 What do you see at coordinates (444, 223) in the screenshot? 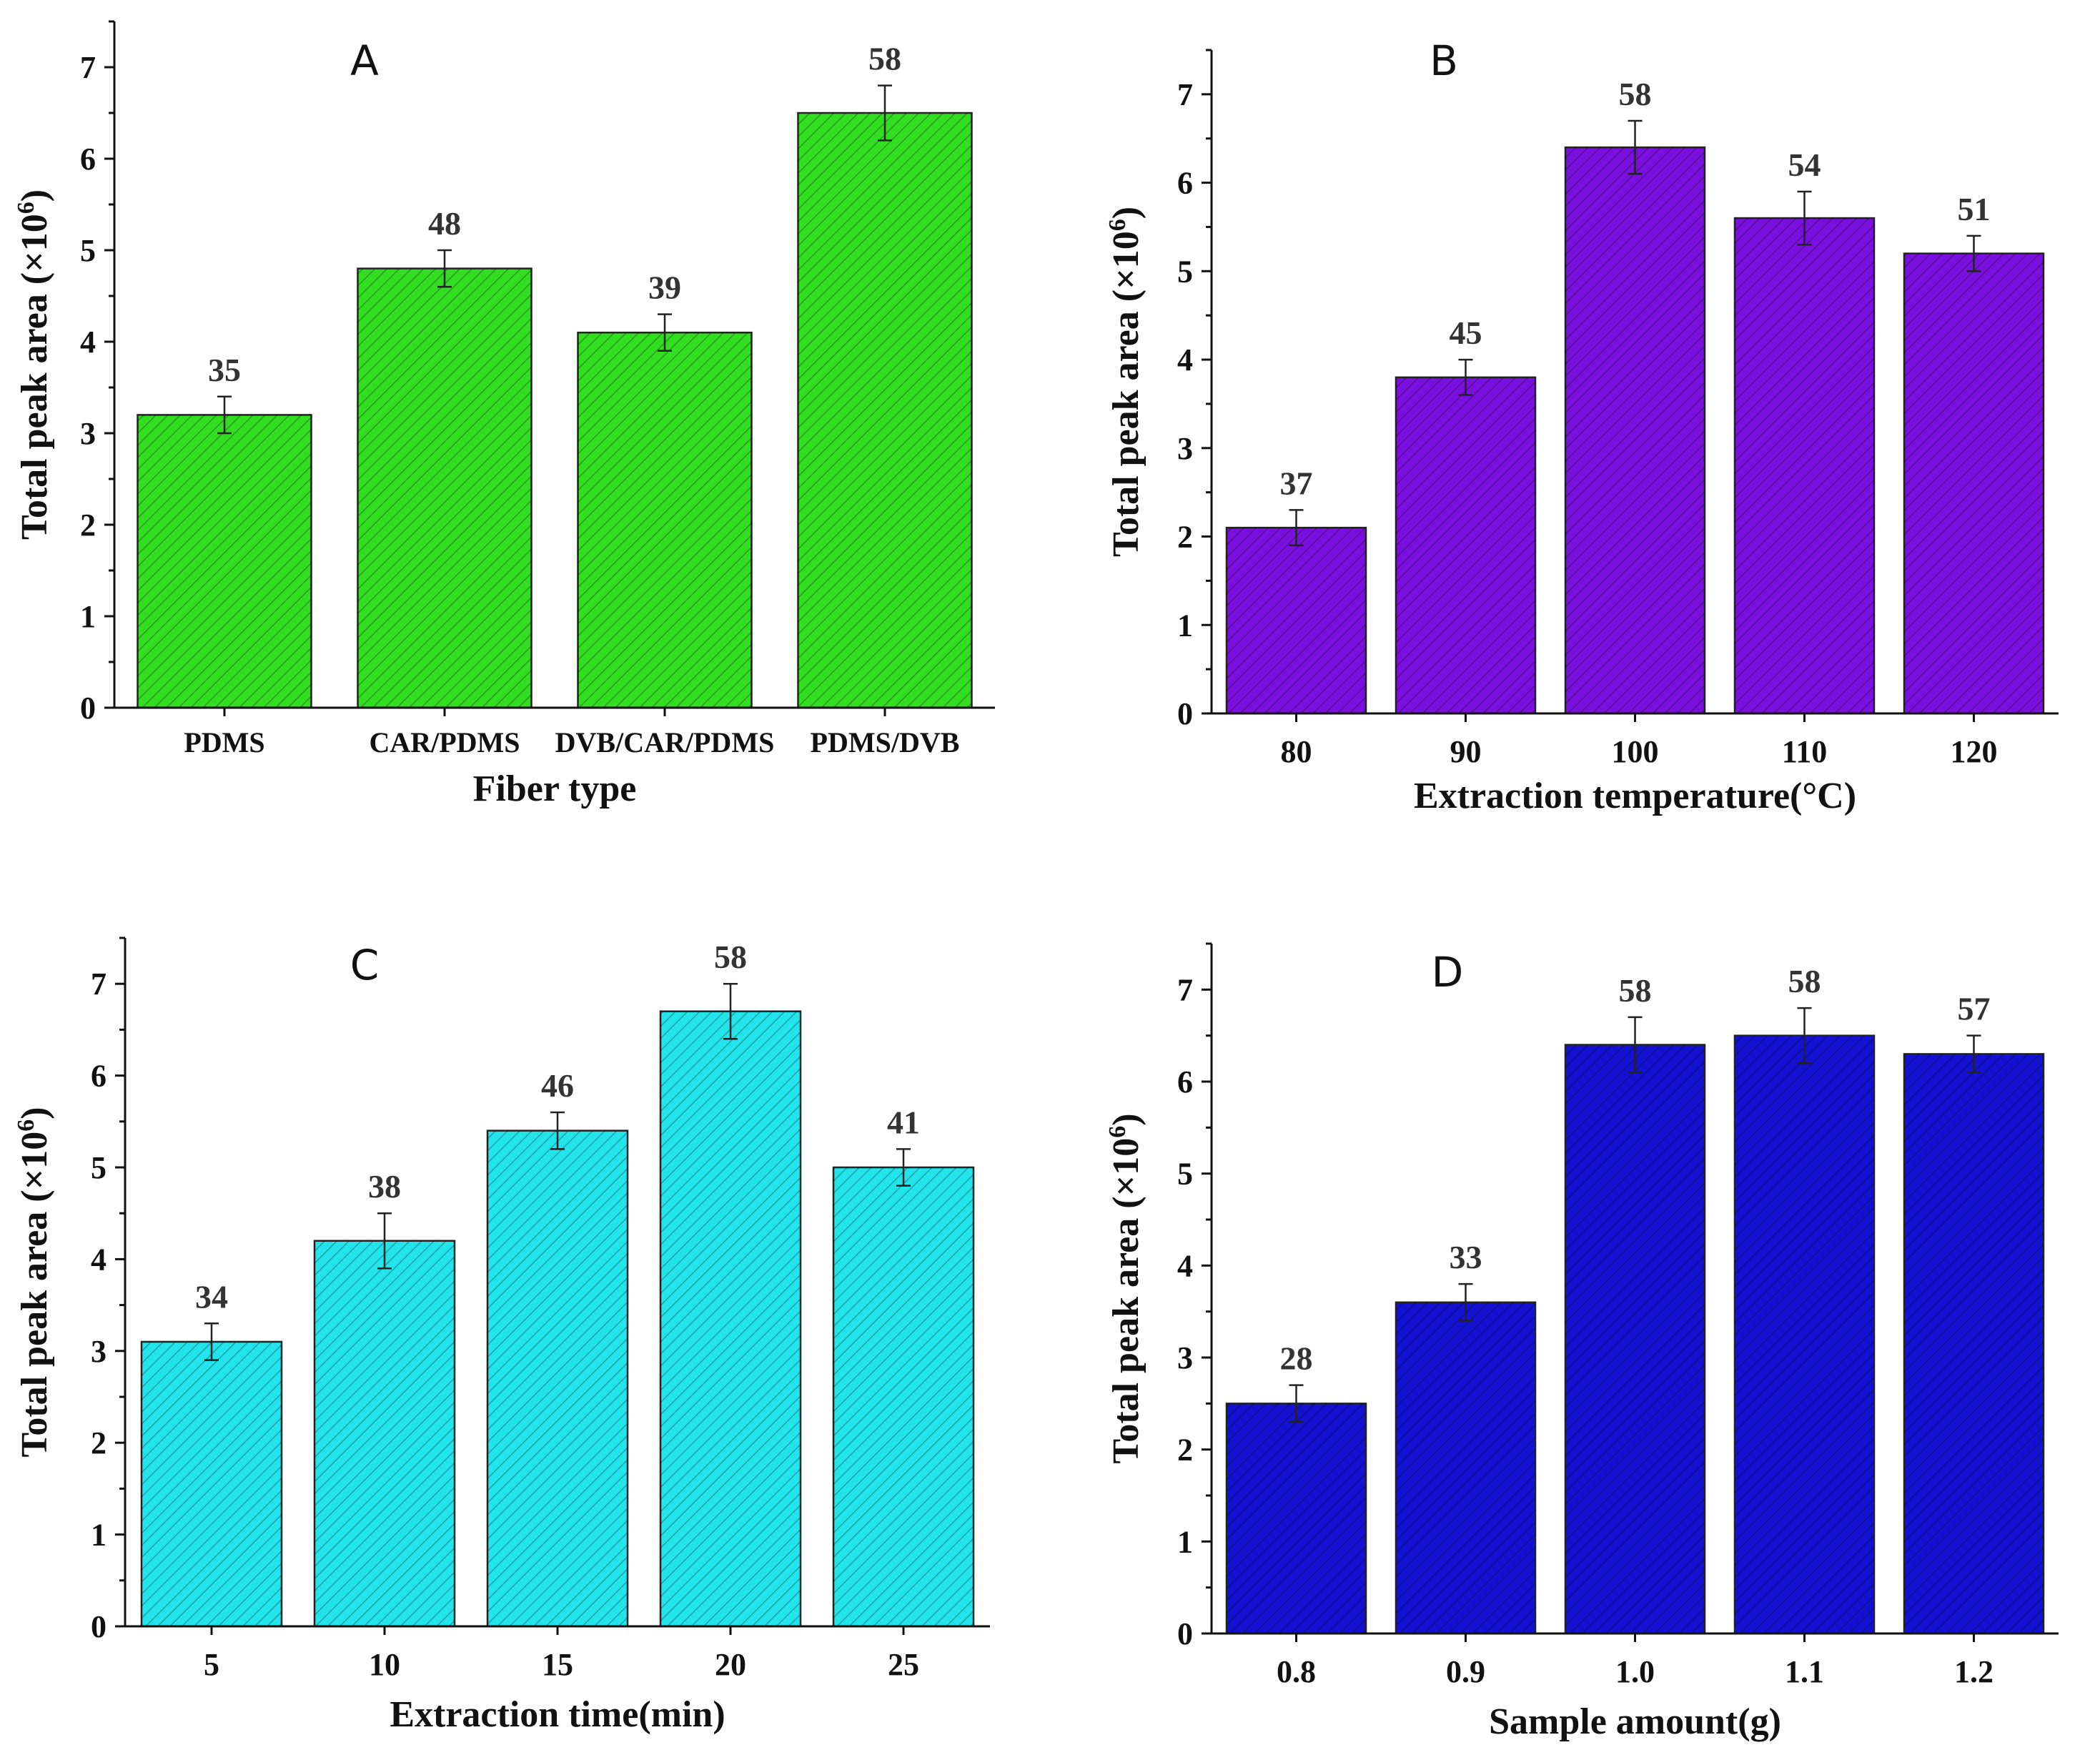
I see `data-label: 48` at bounding box center [444, 223].